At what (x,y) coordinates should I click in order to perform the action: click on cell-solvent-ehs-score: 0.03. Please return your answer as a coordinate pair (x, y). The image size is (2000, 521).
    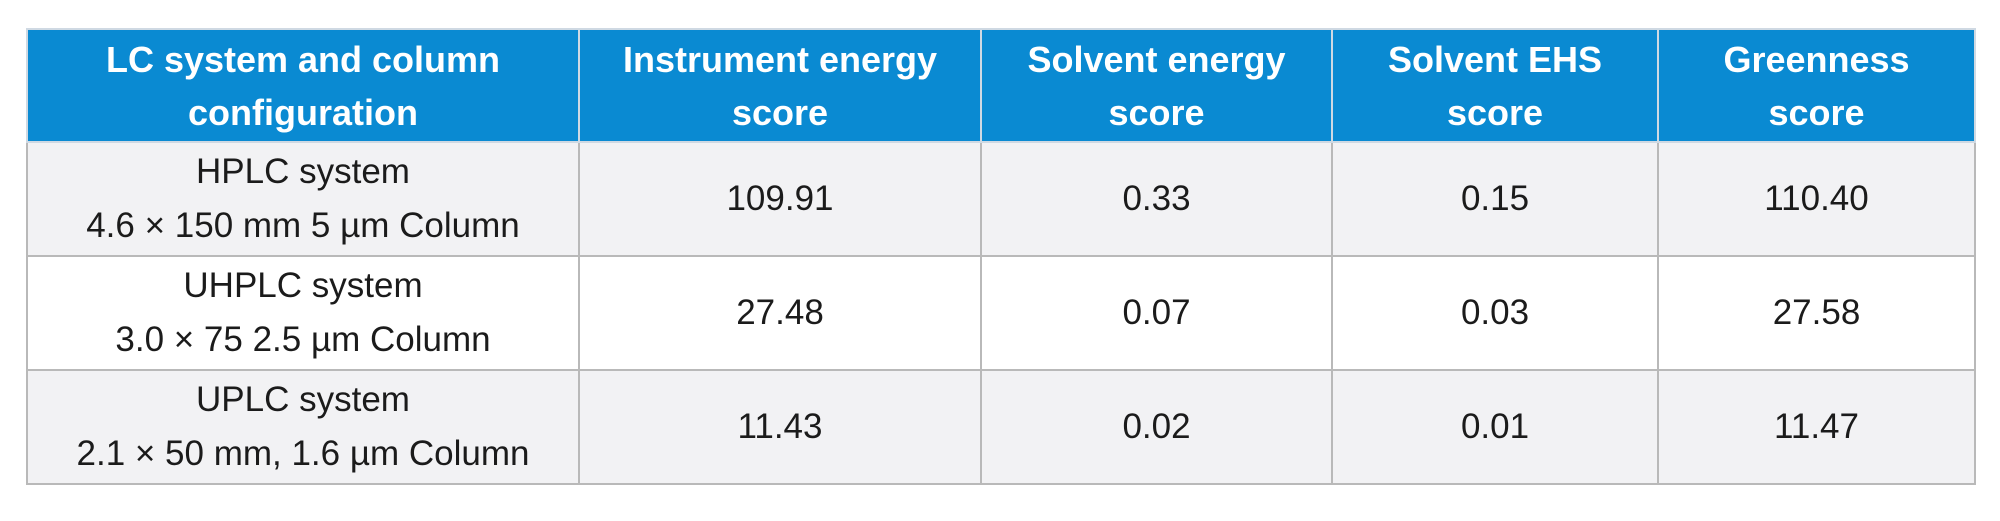
    Looking at the image, I should click on (1495, 313).